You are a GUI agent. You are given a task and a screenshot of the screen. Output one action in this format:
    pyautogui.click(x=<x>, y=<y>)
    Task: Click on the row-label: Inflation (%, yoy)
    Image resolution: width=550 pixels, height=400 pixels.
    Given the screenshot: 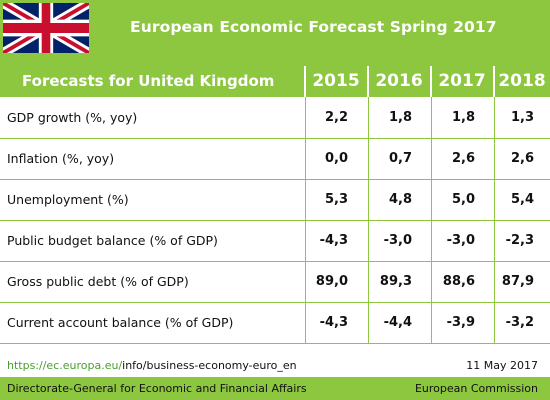 What is the action you would take?
    pyautogui.click(x=61, y=158)
    